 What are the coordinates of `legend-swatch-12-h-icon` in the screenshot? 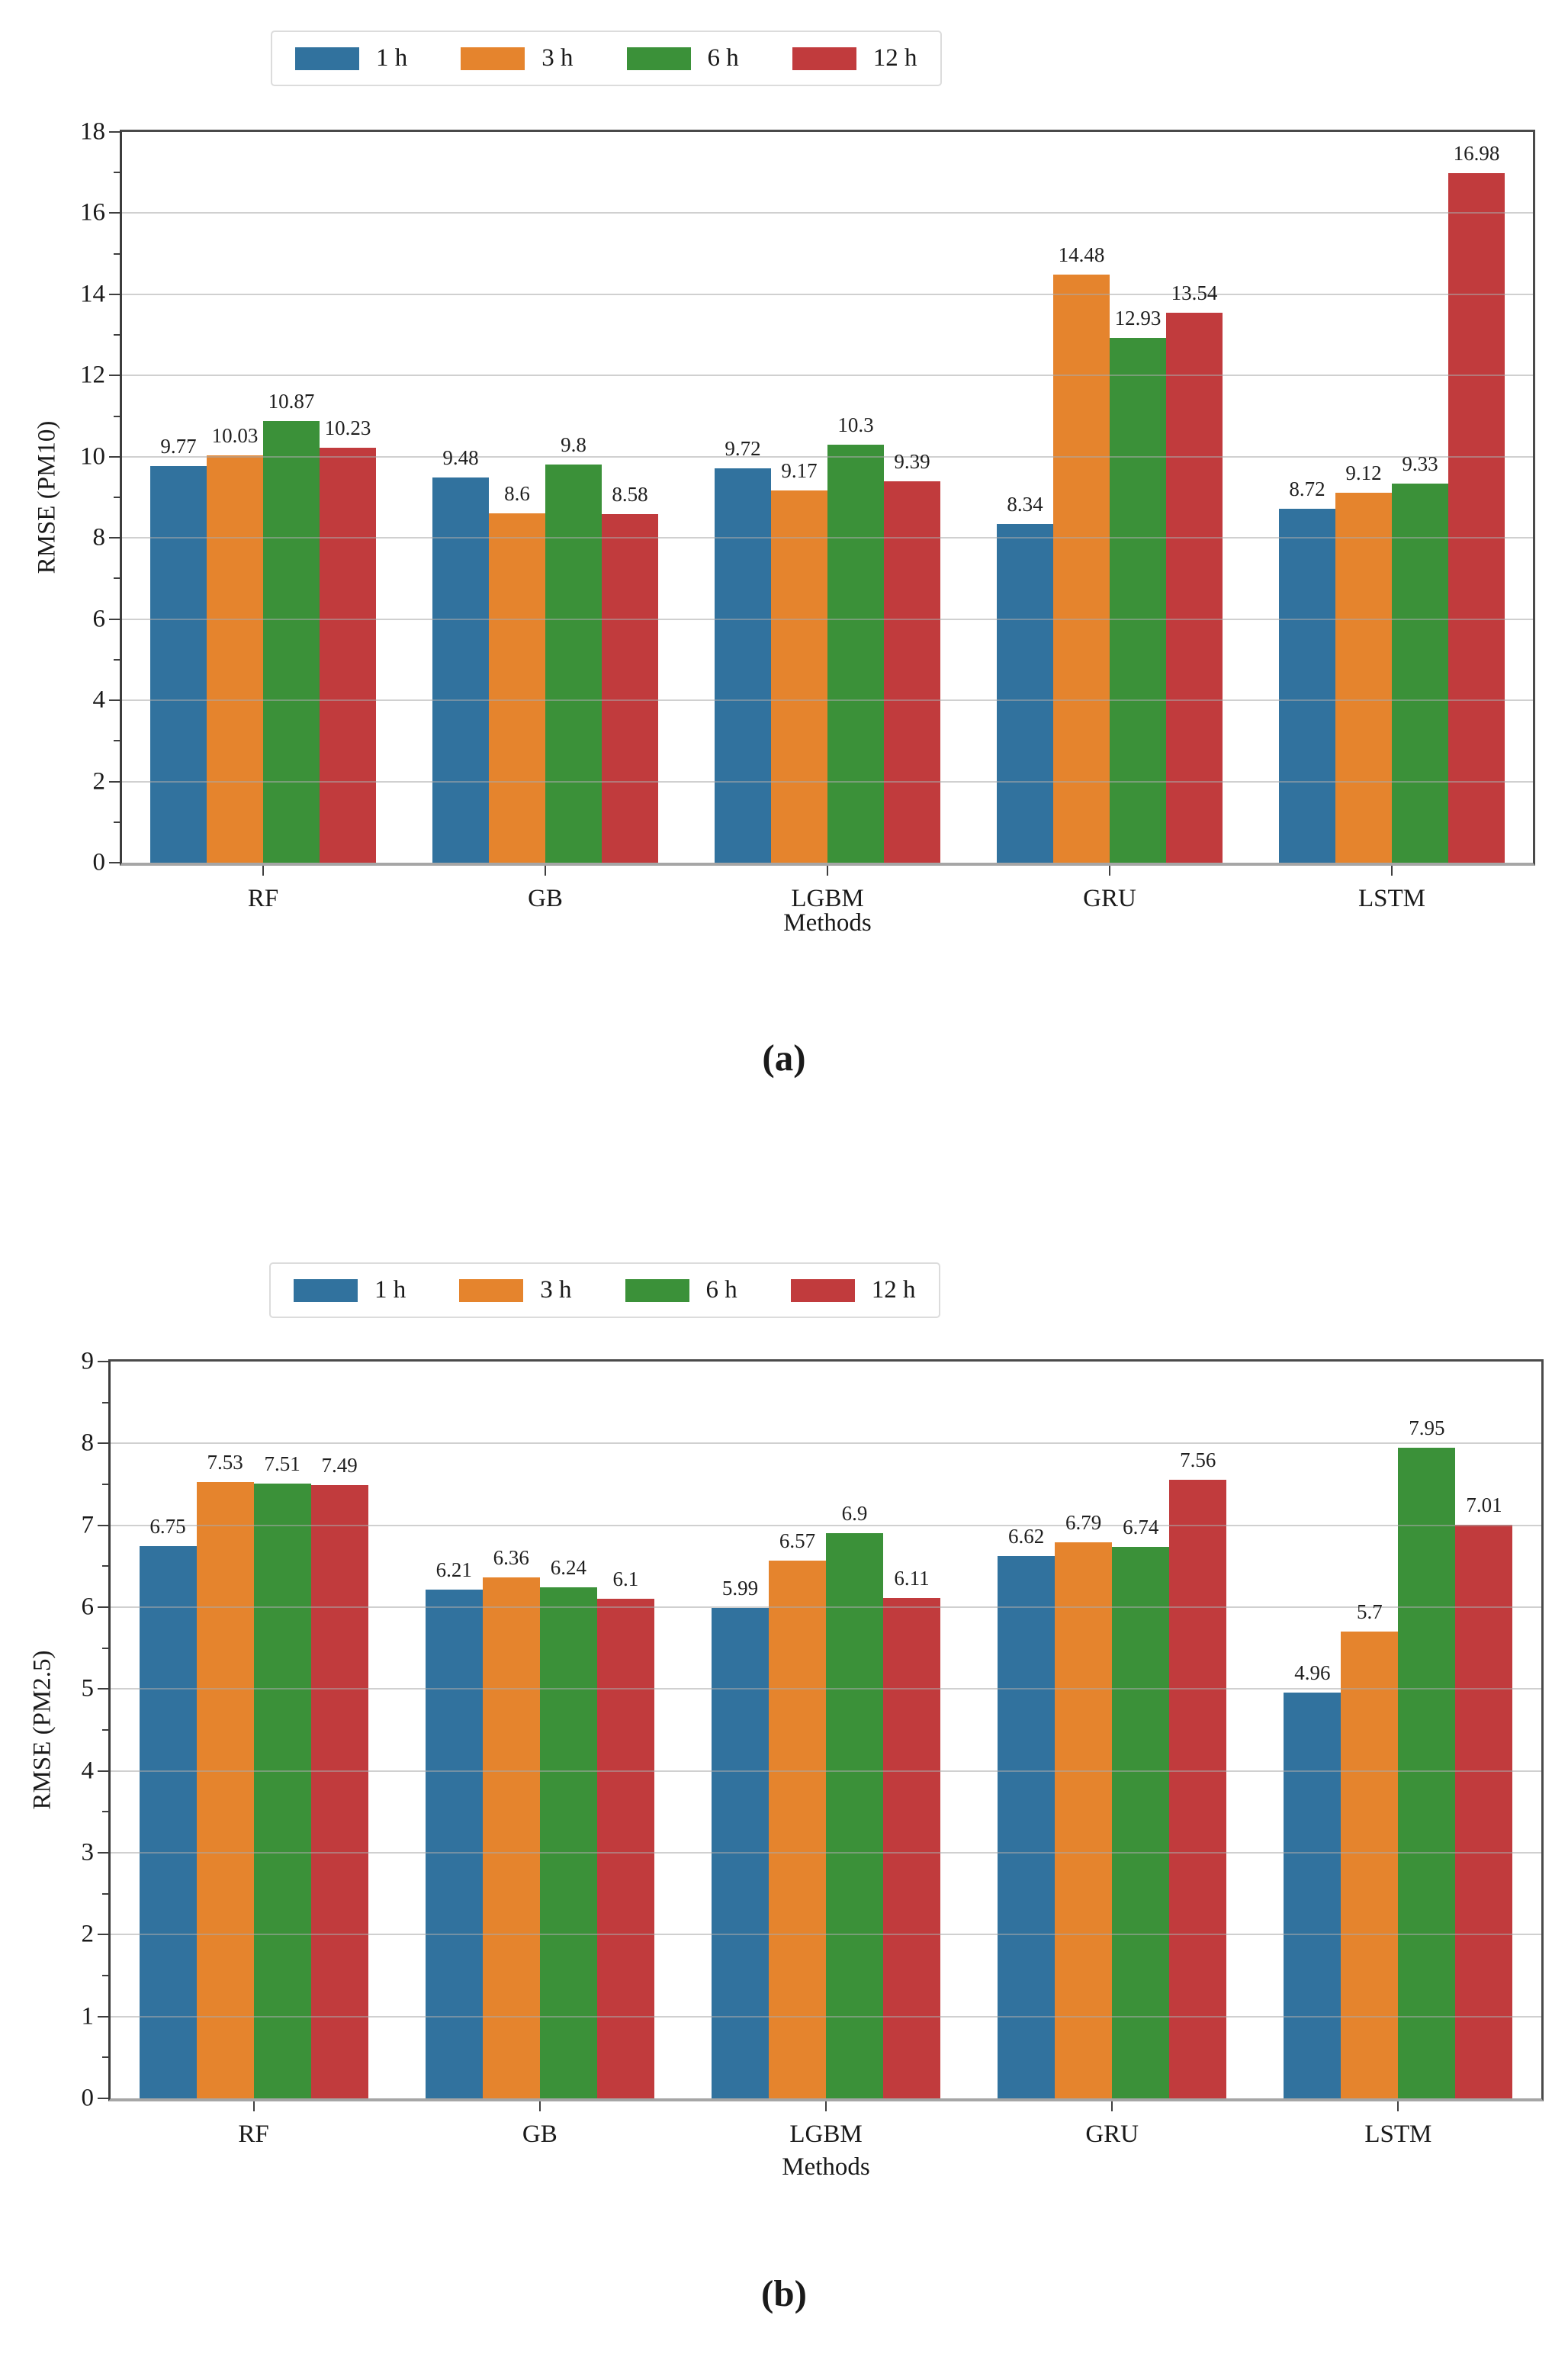 It's located at (822, 1290).